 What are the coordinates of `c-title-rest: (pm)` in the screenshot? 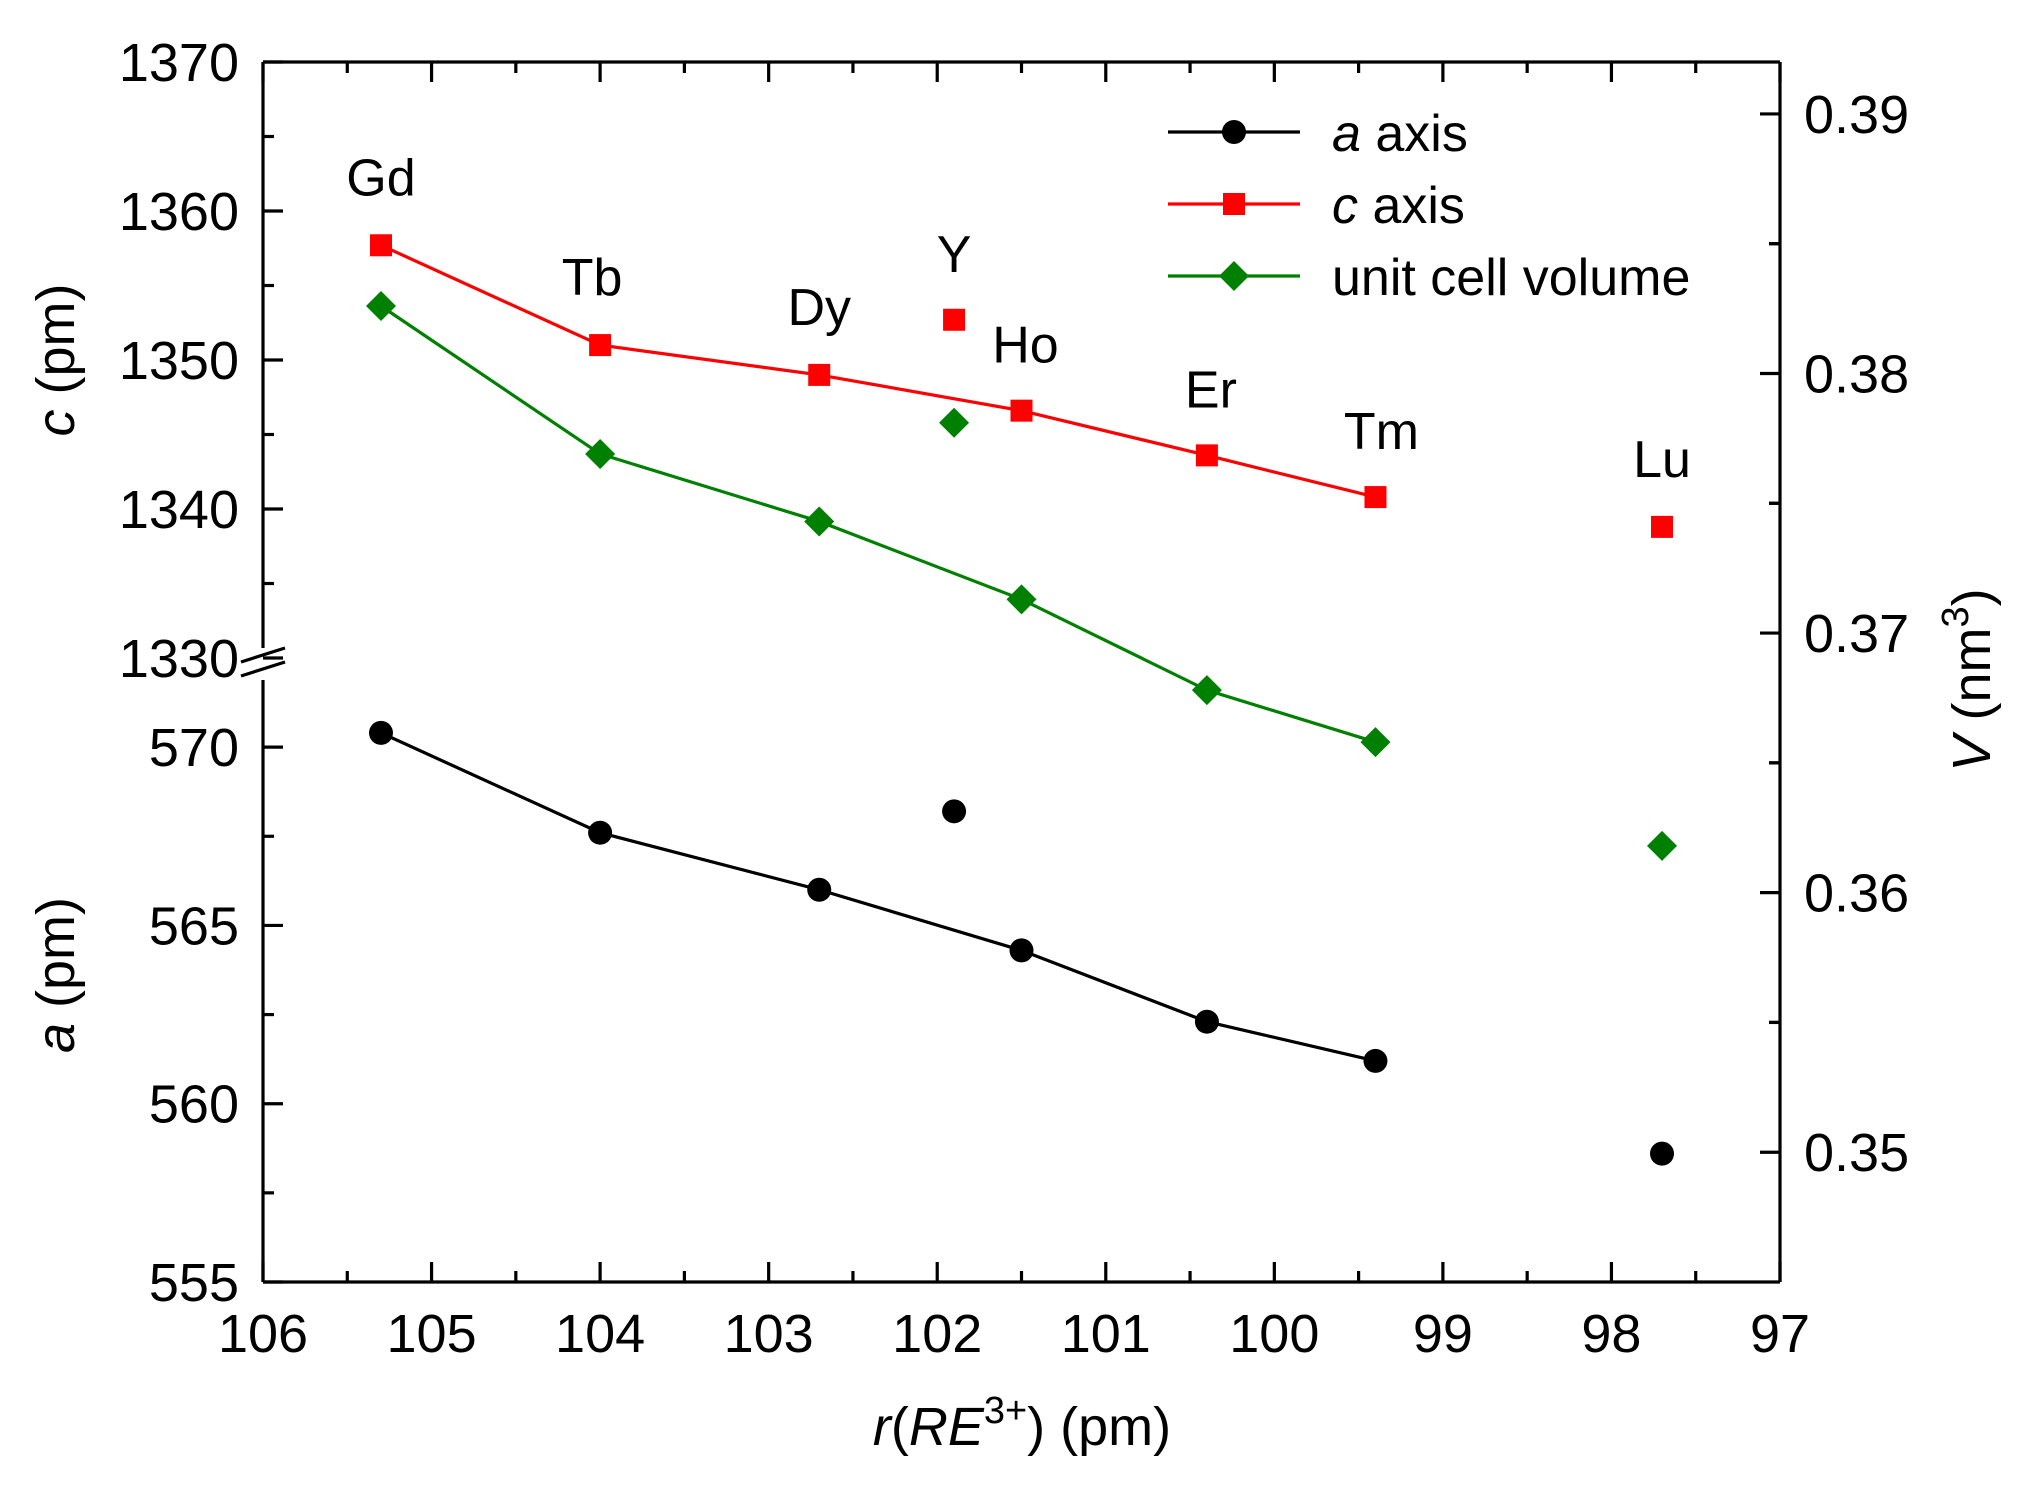 It's located at (56, 347).